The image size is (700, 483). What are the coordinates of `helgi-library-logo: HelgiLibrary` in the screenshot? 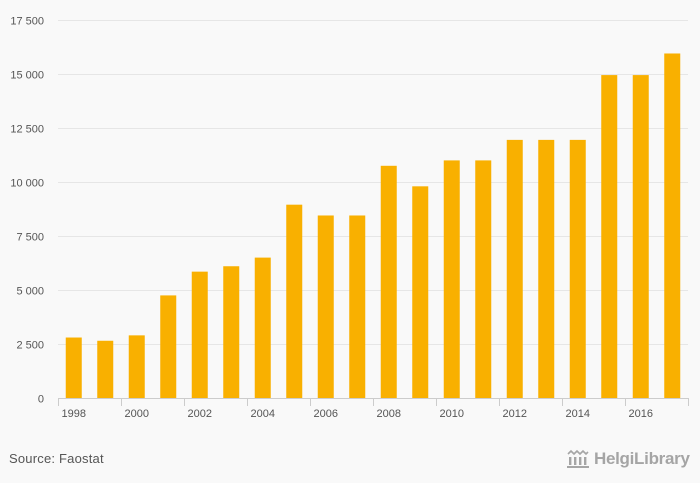 It's located at (628, 459).